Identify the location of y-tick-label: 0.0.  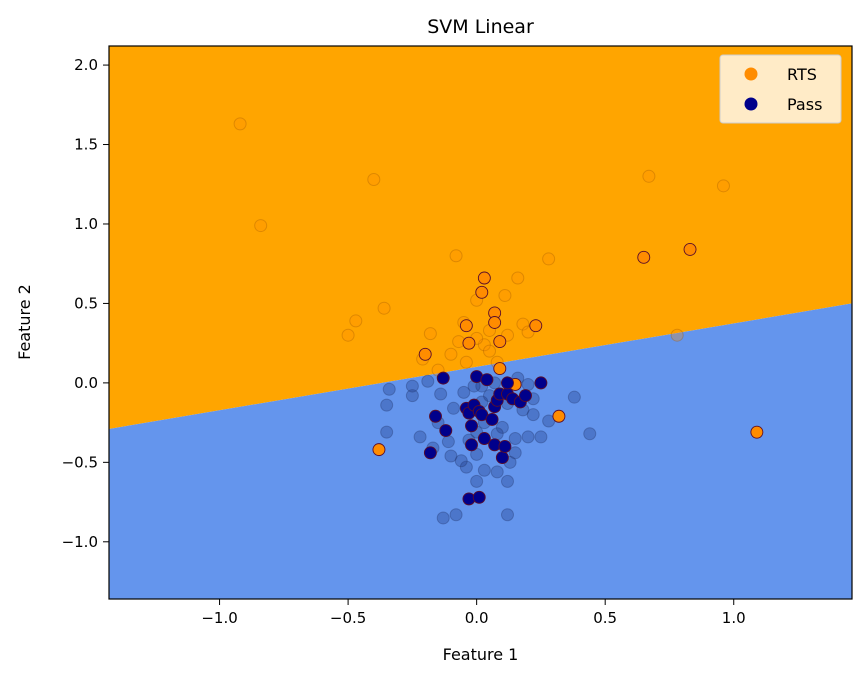
(86, 383).